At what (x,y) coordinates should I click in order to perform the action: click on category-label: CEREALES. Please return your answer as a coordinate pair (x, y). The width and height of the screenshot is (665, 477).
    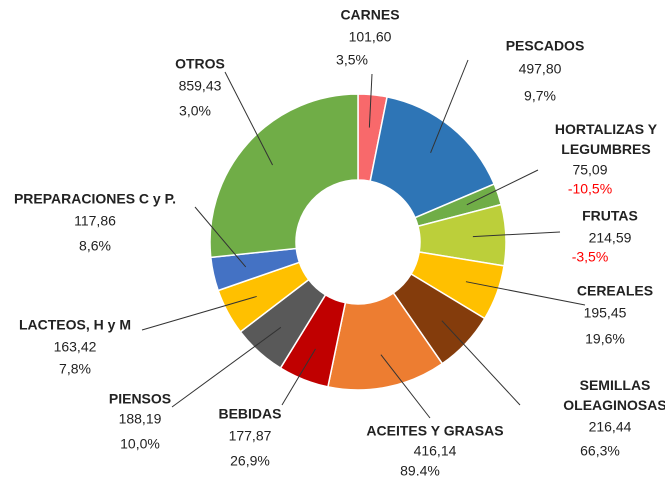
    Looking at the image, I should click on (615, 291).